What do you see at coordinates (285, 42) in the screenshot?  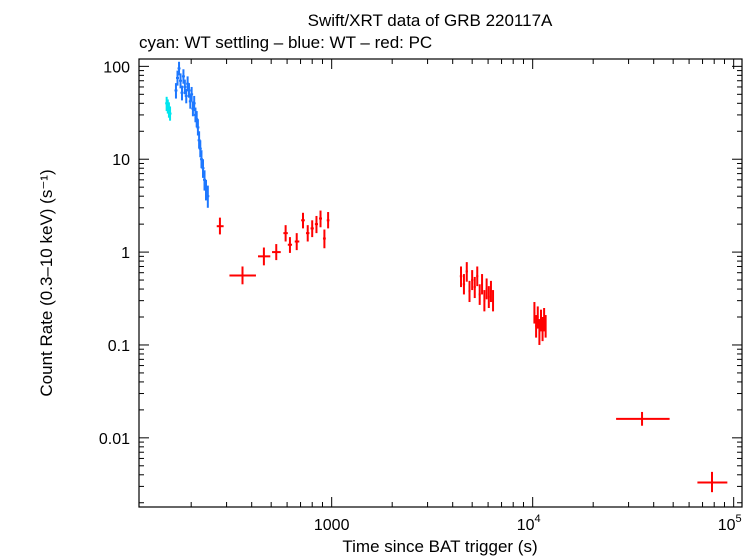 I see `chart-subtitle: cyan: WT settling – blue: WT – red: PC` at bounding box center [285, 42].